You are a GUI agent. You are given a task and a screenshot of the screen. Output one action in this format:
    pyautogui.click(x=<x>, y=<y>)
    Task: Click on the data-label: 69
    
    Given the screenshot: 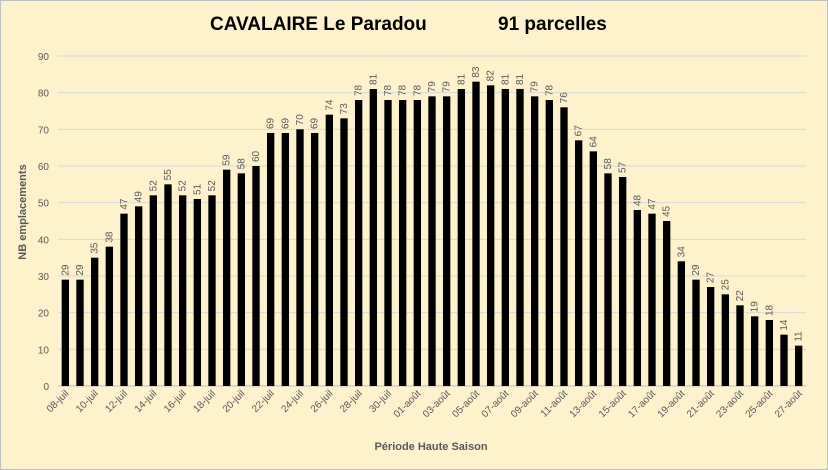 What is the action you would take?
    pyautogui.click(x=285, y=123)
    